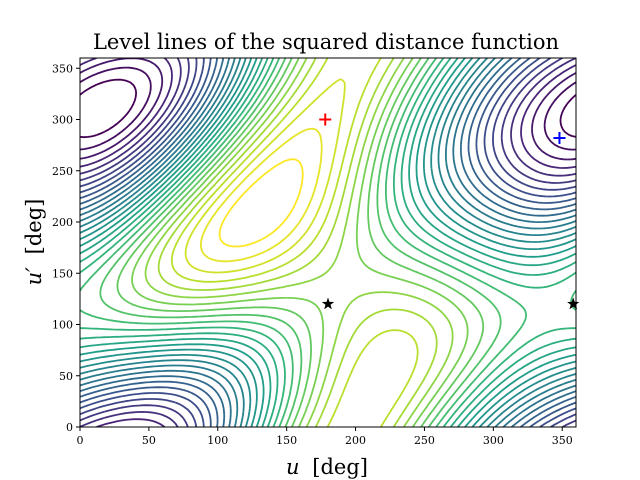 Image resolution: width=640 pixels, height=480 pixels. I want to click on y-tick-label: 250, so click(62, 171).